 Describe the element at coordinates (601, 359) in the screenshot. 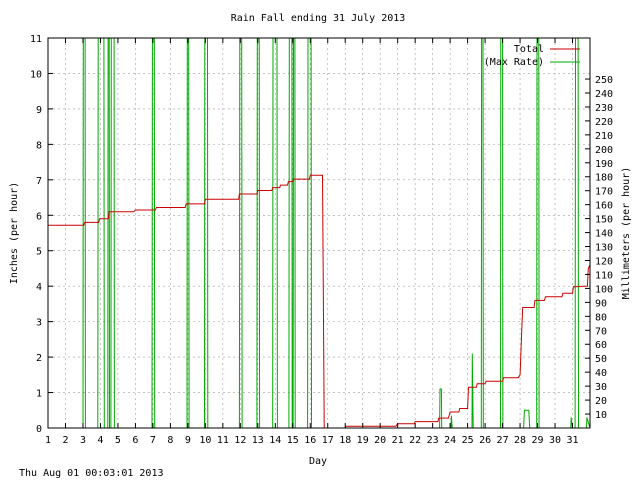

I see `y2-tick-label: 50` at that location.